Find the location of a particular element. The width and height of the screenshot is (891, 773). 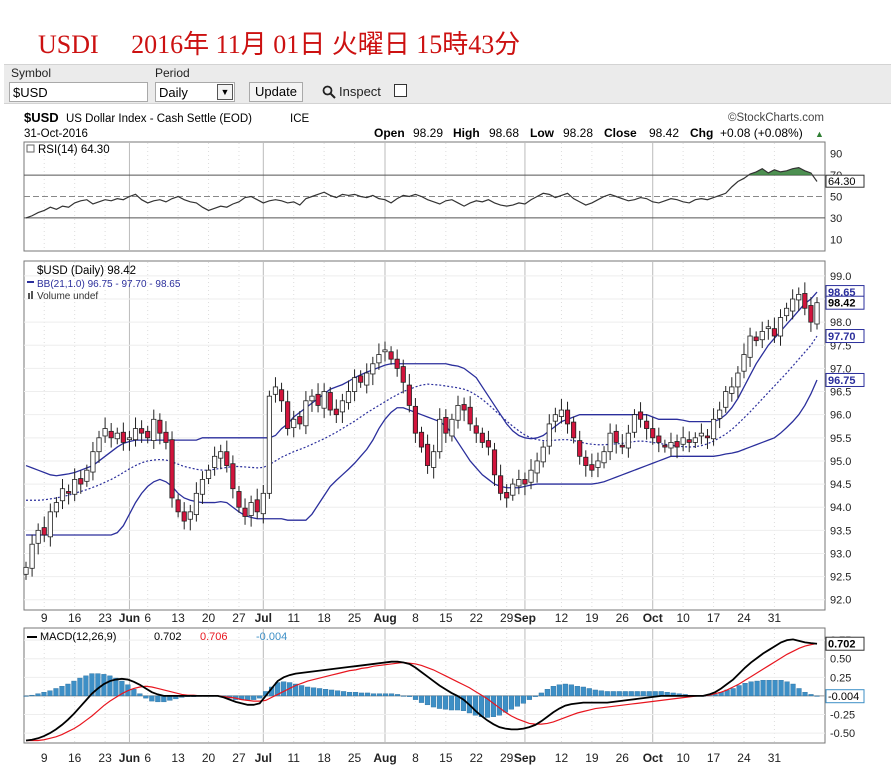

x-axis-label: Sep is located at coordinates (525, 618).